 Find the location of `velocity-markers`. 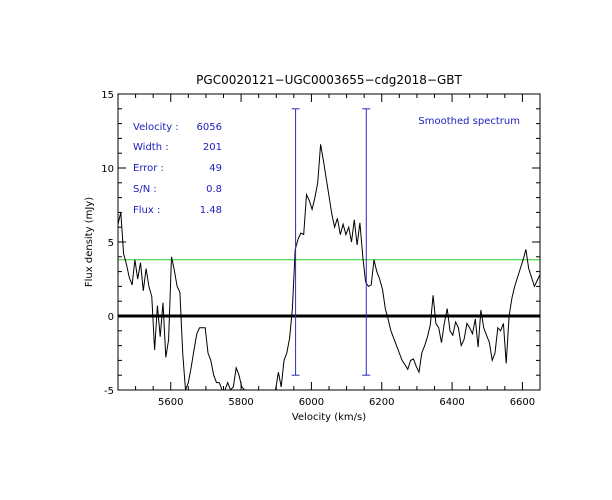

velocity-markers is located at coordinates (331, 242).